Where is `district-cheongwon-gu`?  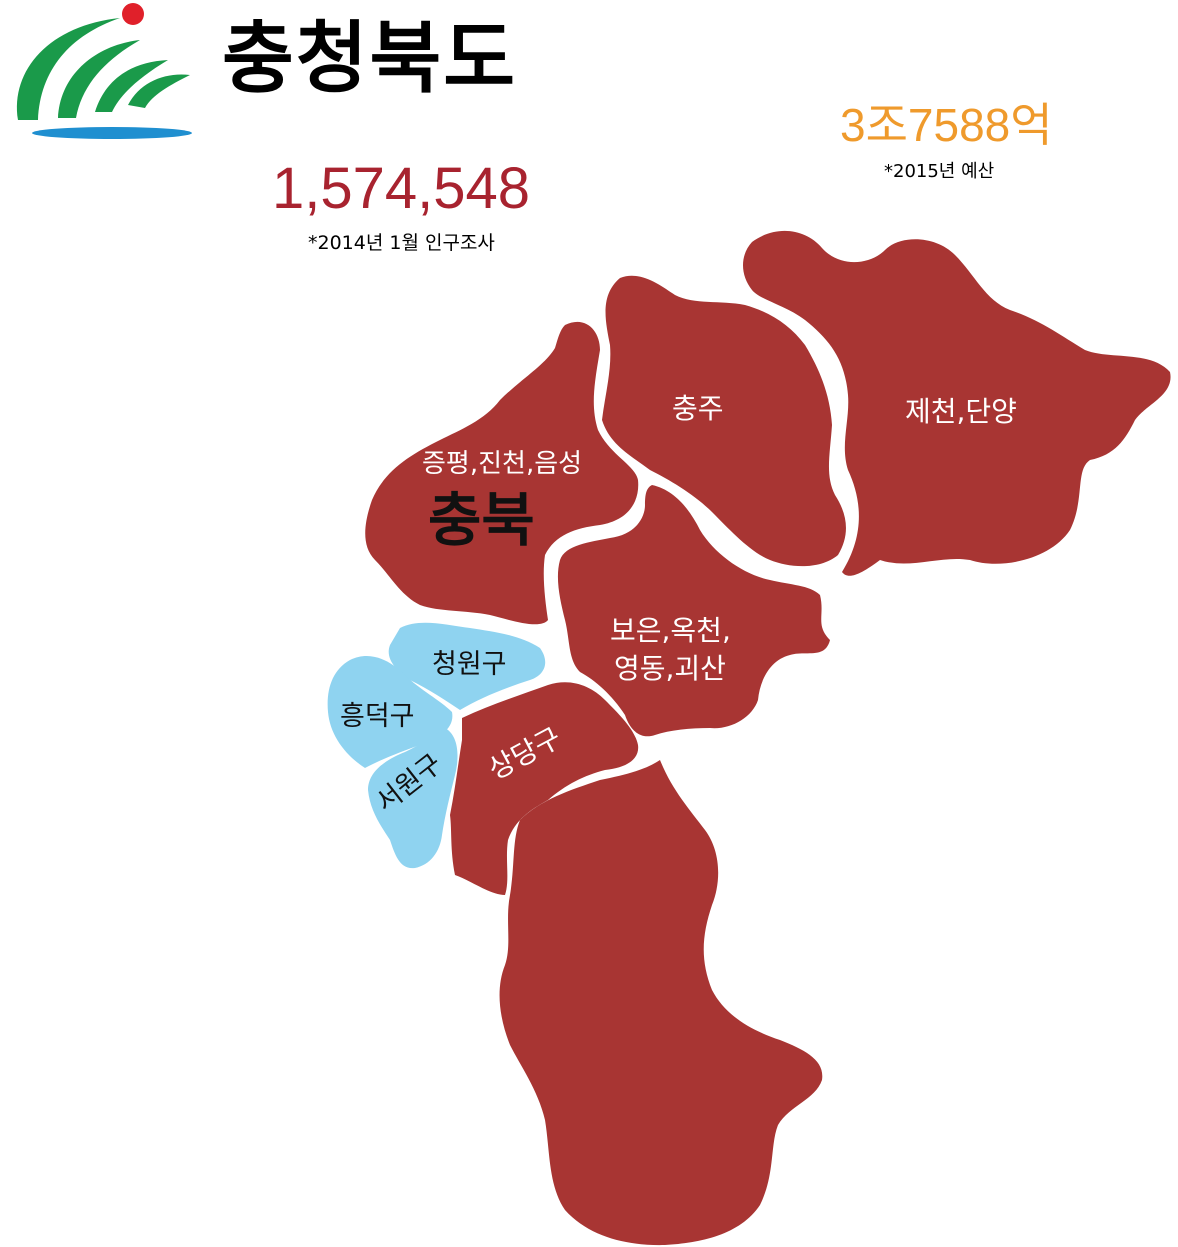
district-cheongwon-gu is located at coordinates (467, 666).